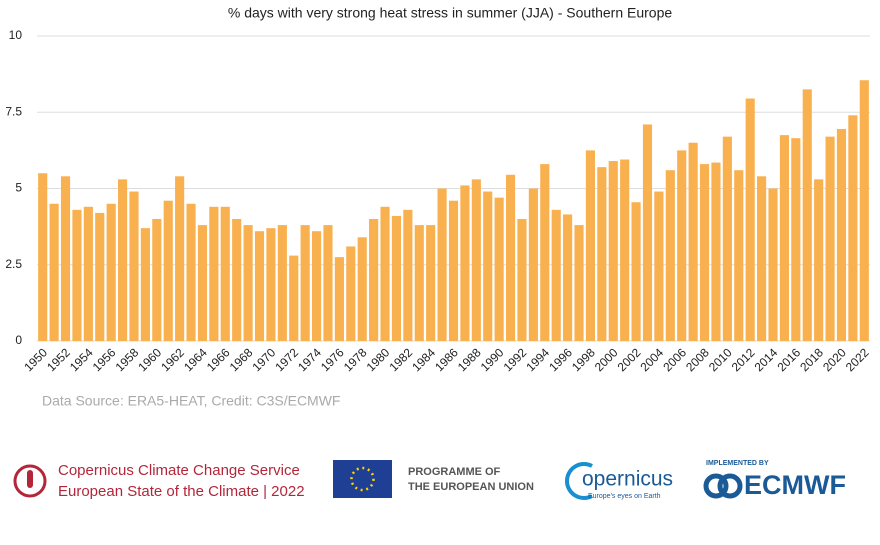 Image resolution: width=880 pixels, height=545 pixels. What do you see at coordinates (627, 479) in the screenshot?
I see `copernicus-logo: opernicus` at bounding box center [627, 479].